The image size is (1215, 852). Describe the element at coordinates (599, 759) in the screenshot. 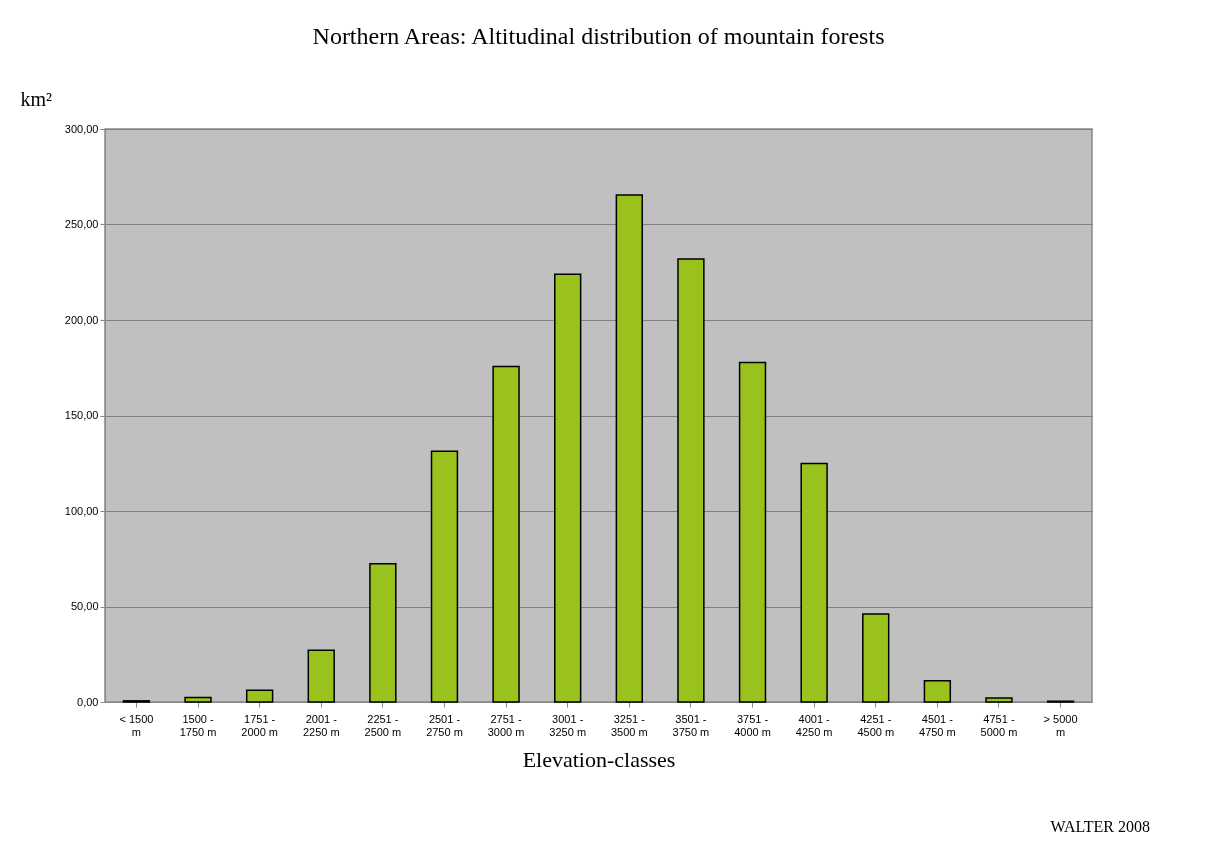

I see `x-axis-title: Elevation-classes` at that location.